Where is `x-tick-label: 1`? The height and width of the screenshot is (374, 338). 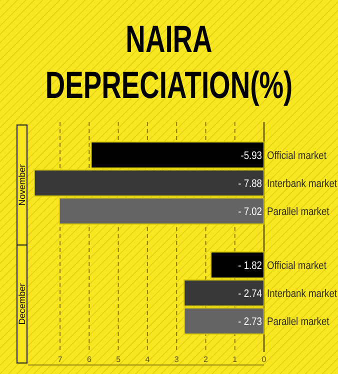 x-tick-label: 1 is located at coordinates (235, 359).